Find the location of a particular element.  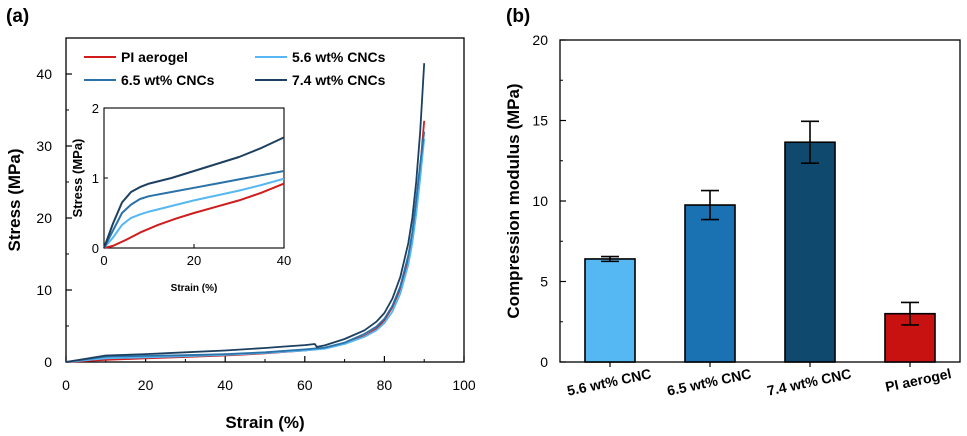

bar-5-6-wt-cnc is located at coordinates (610, 310).